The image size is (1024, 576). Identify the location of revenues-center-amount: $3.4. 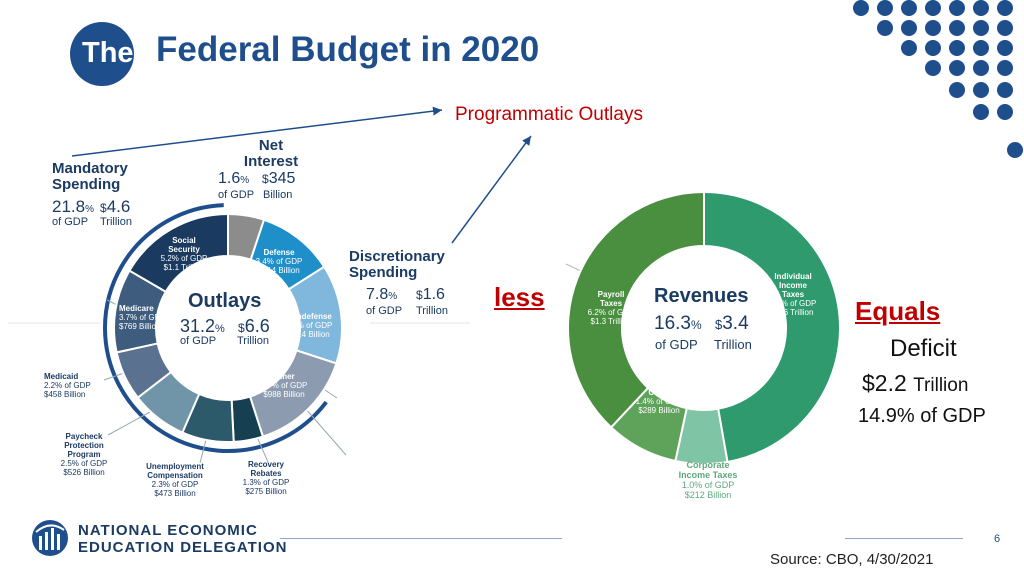
(732, 323).